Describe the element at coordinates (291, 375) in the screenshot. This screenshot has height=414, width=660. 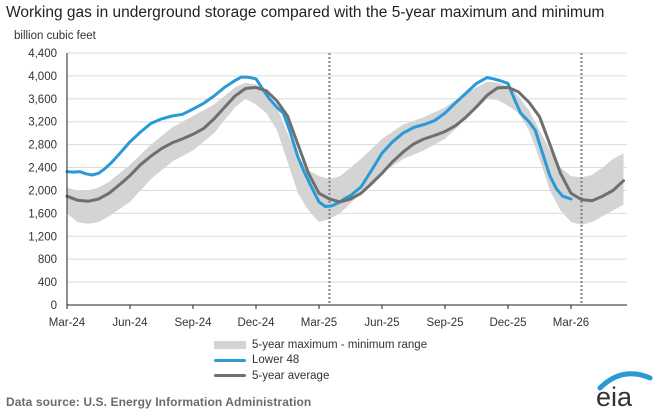
I see `legend-label-average: 5-year average` at that location.